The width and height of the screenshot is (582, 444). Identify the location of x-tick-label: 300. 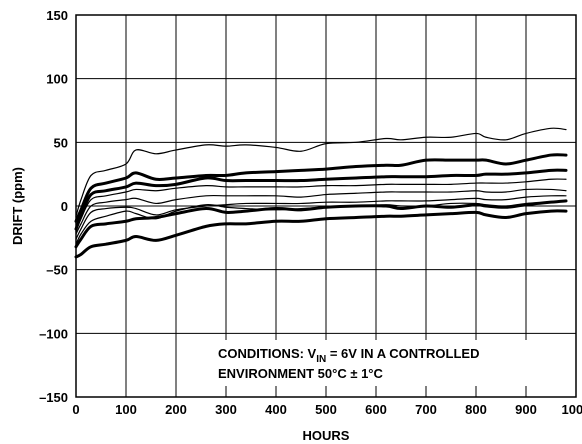
(226, 409).